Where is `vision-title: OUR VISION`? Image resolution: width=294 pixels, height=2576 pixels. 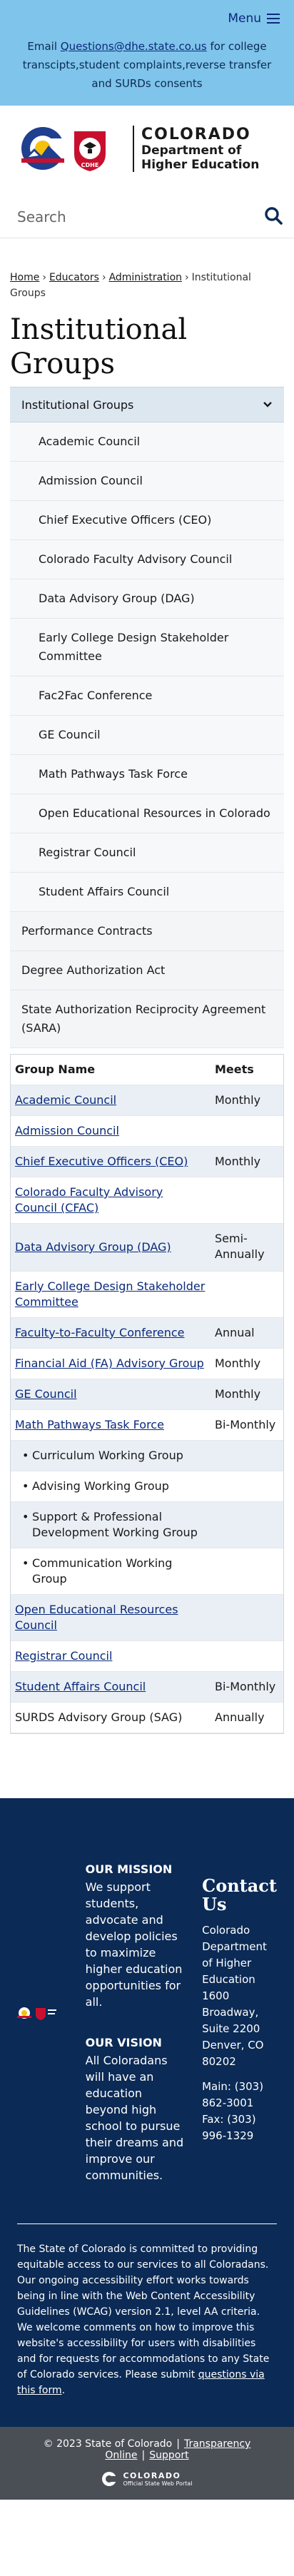
vision-title: OUR VISION is located at coordinates (124, 2042).